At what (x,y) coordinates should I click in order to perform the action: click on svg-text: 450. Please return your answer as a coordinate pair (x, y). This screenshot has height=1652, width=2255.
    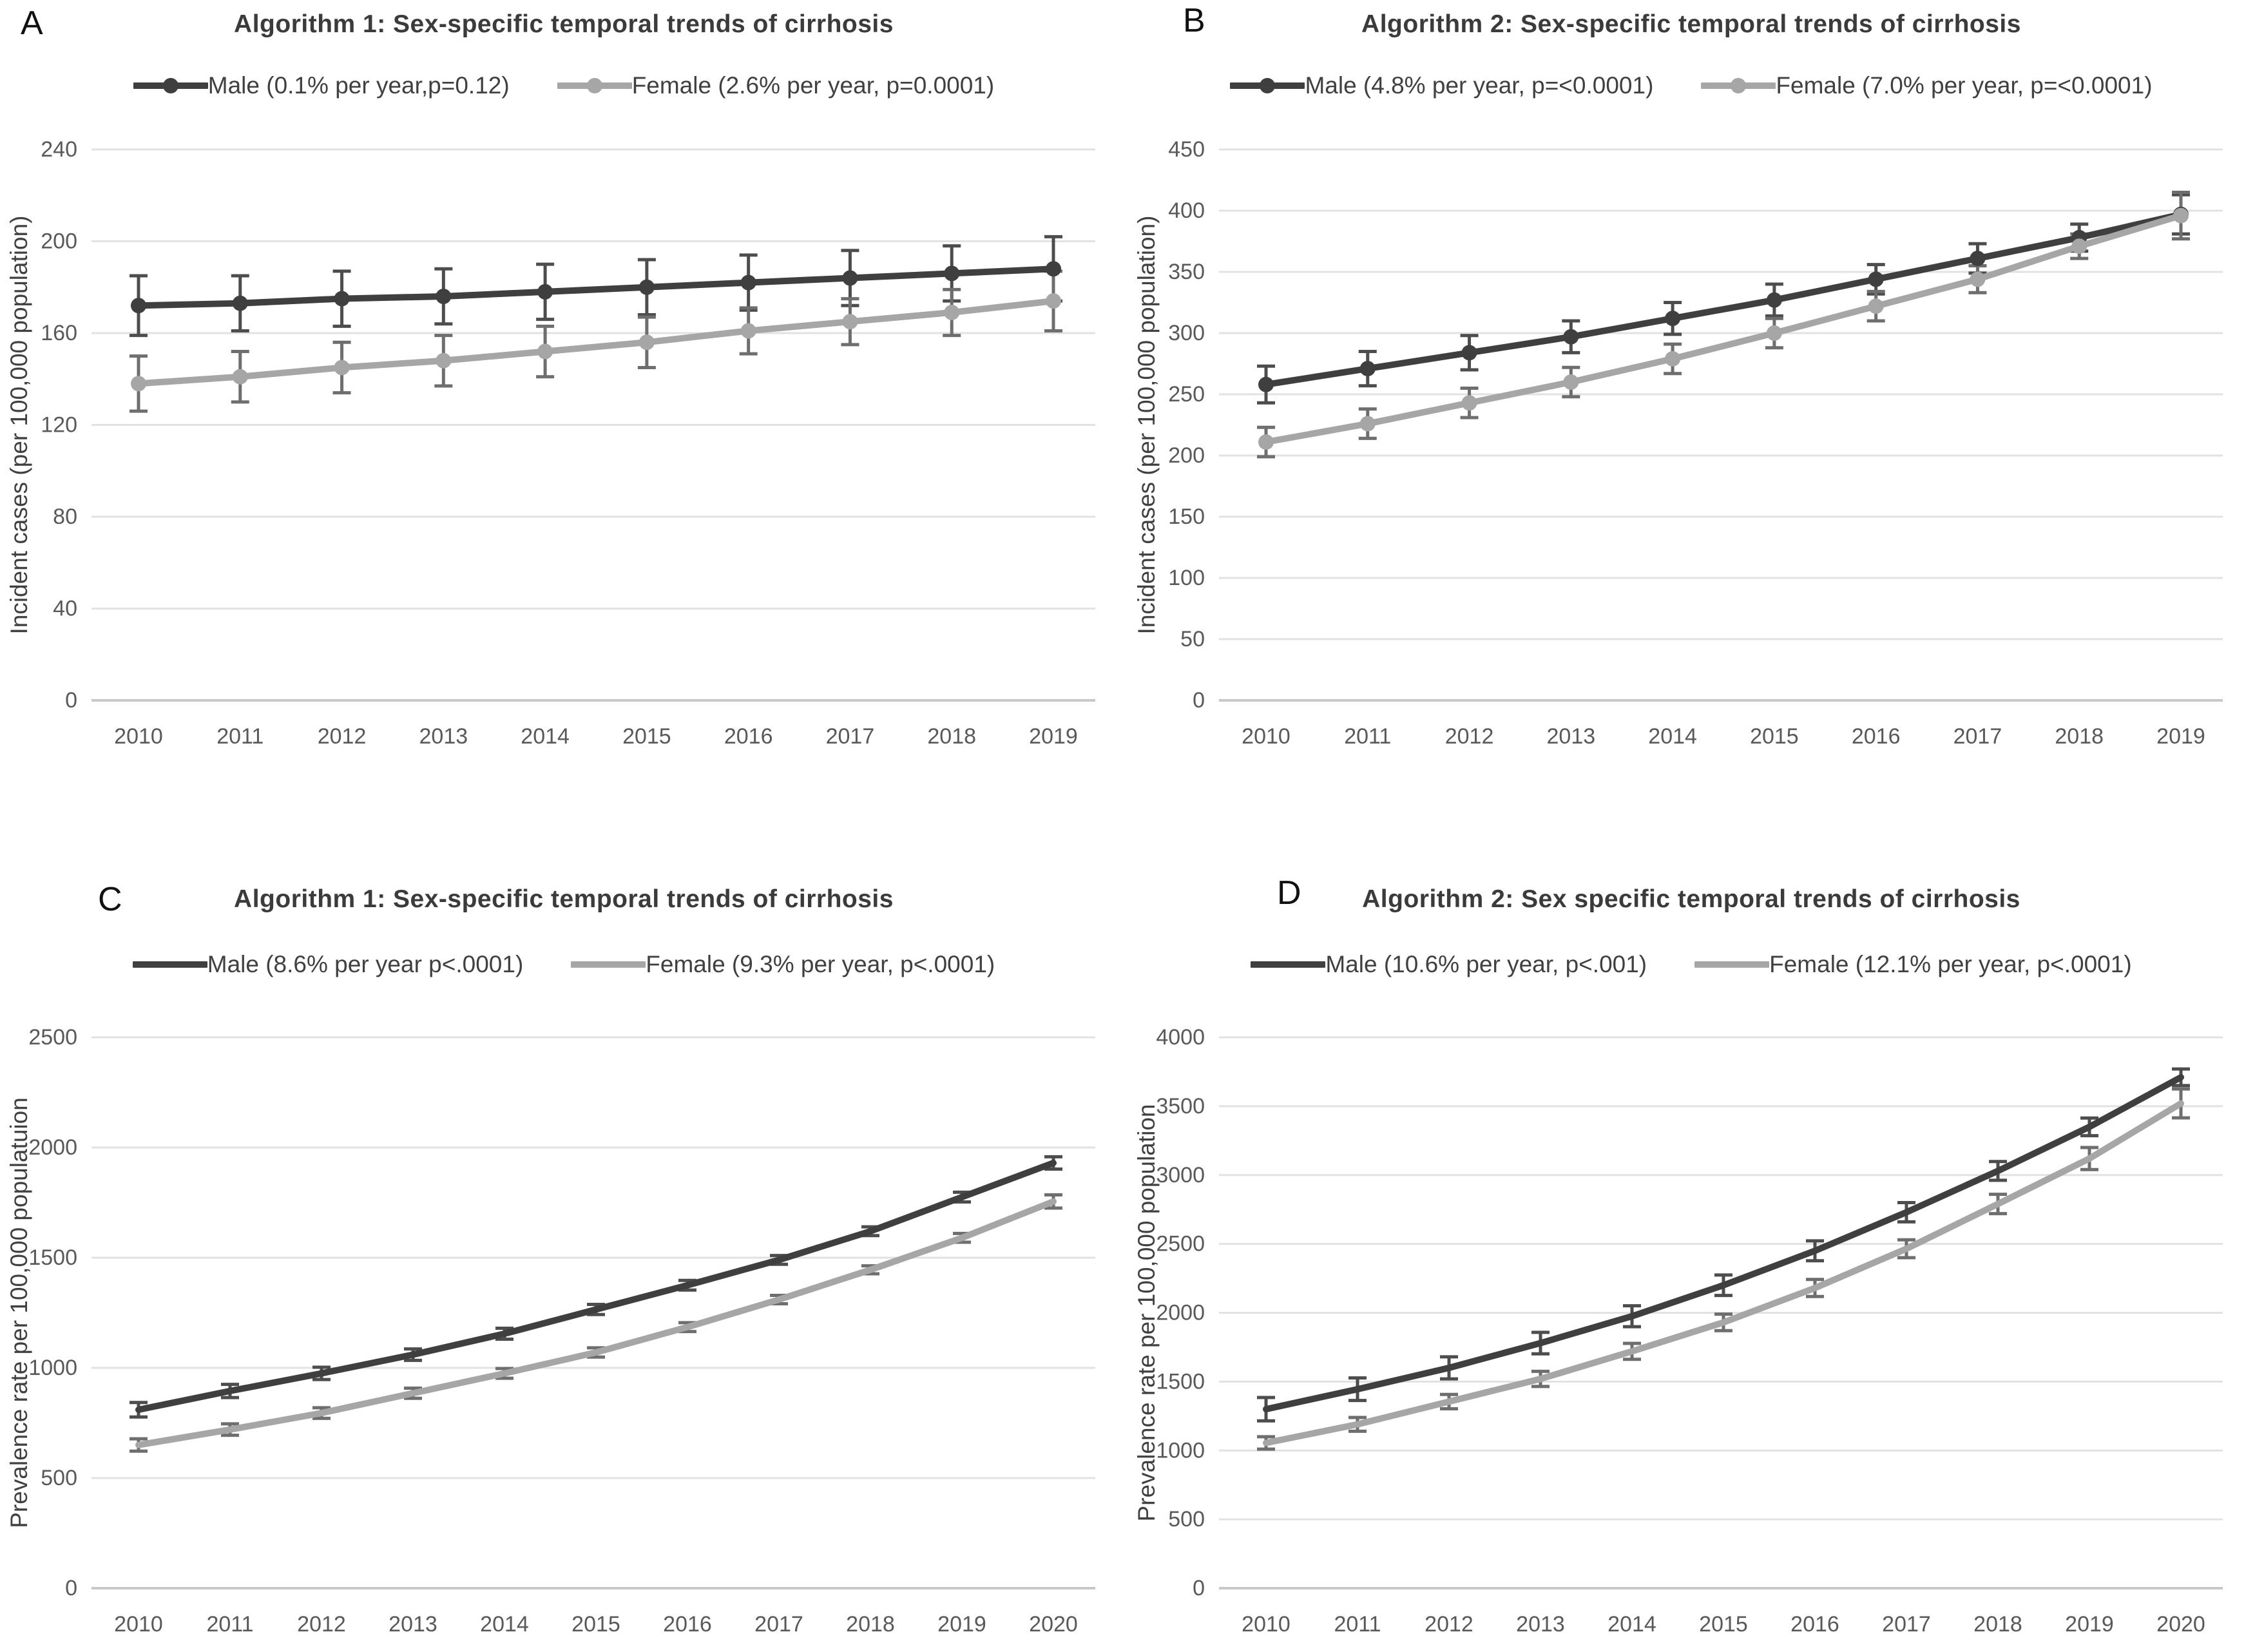
    Looking at the image, I should click on (1186, 149).